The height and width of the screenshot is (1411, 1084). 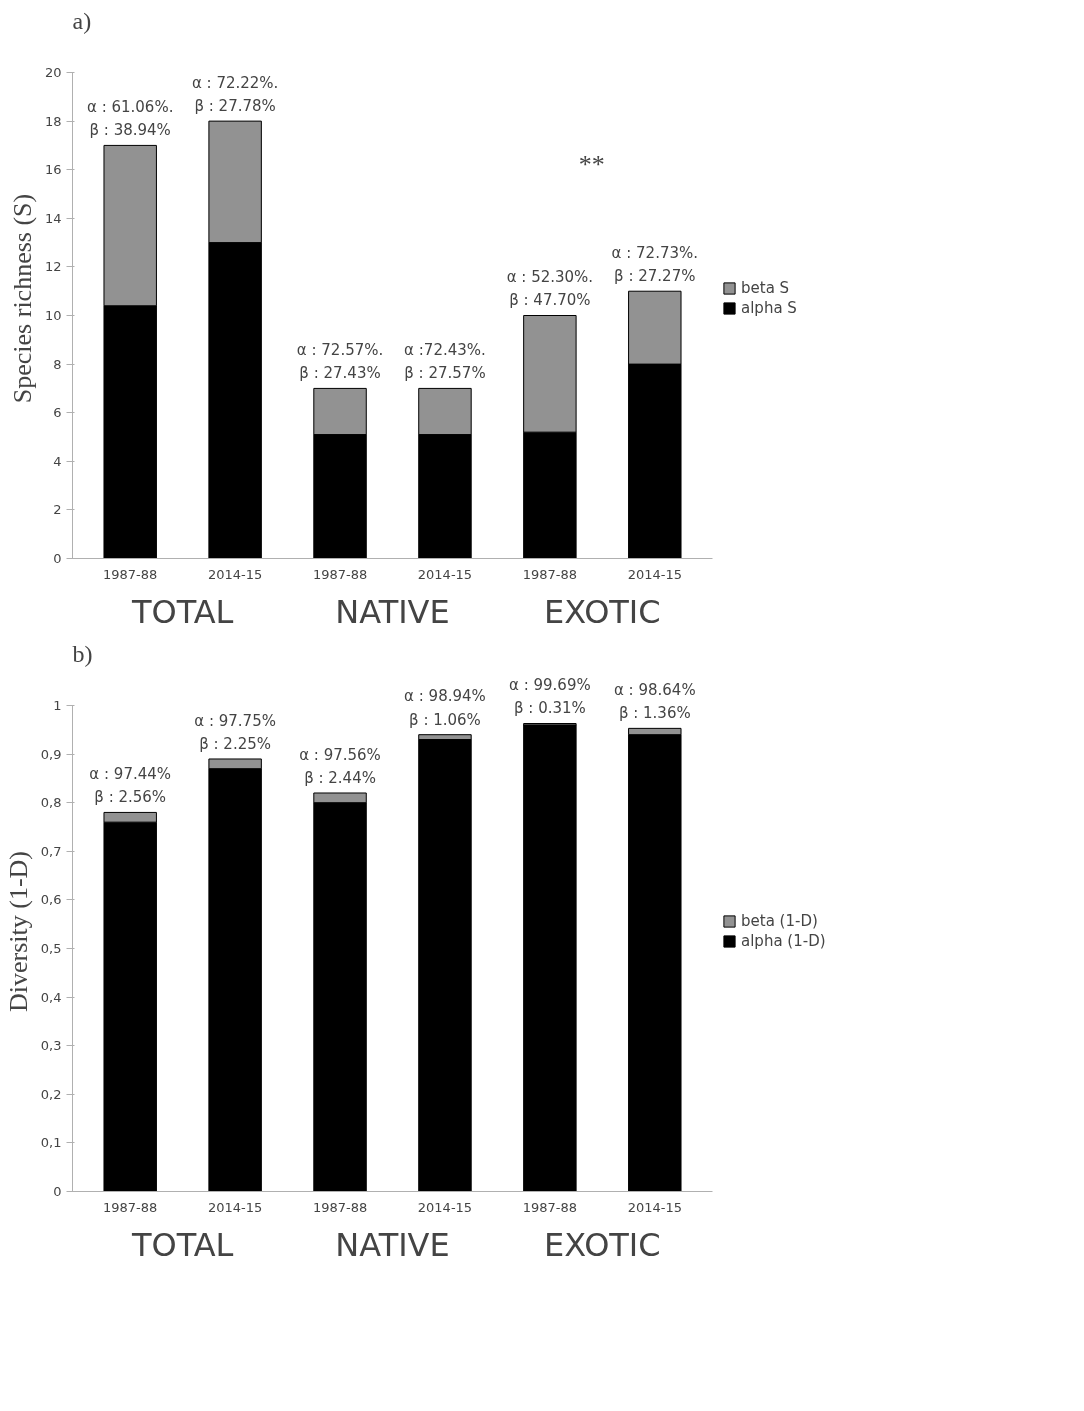 I want to click on annotation: α : 61.06%. β : 38.94%, so click(x=130, y=119).